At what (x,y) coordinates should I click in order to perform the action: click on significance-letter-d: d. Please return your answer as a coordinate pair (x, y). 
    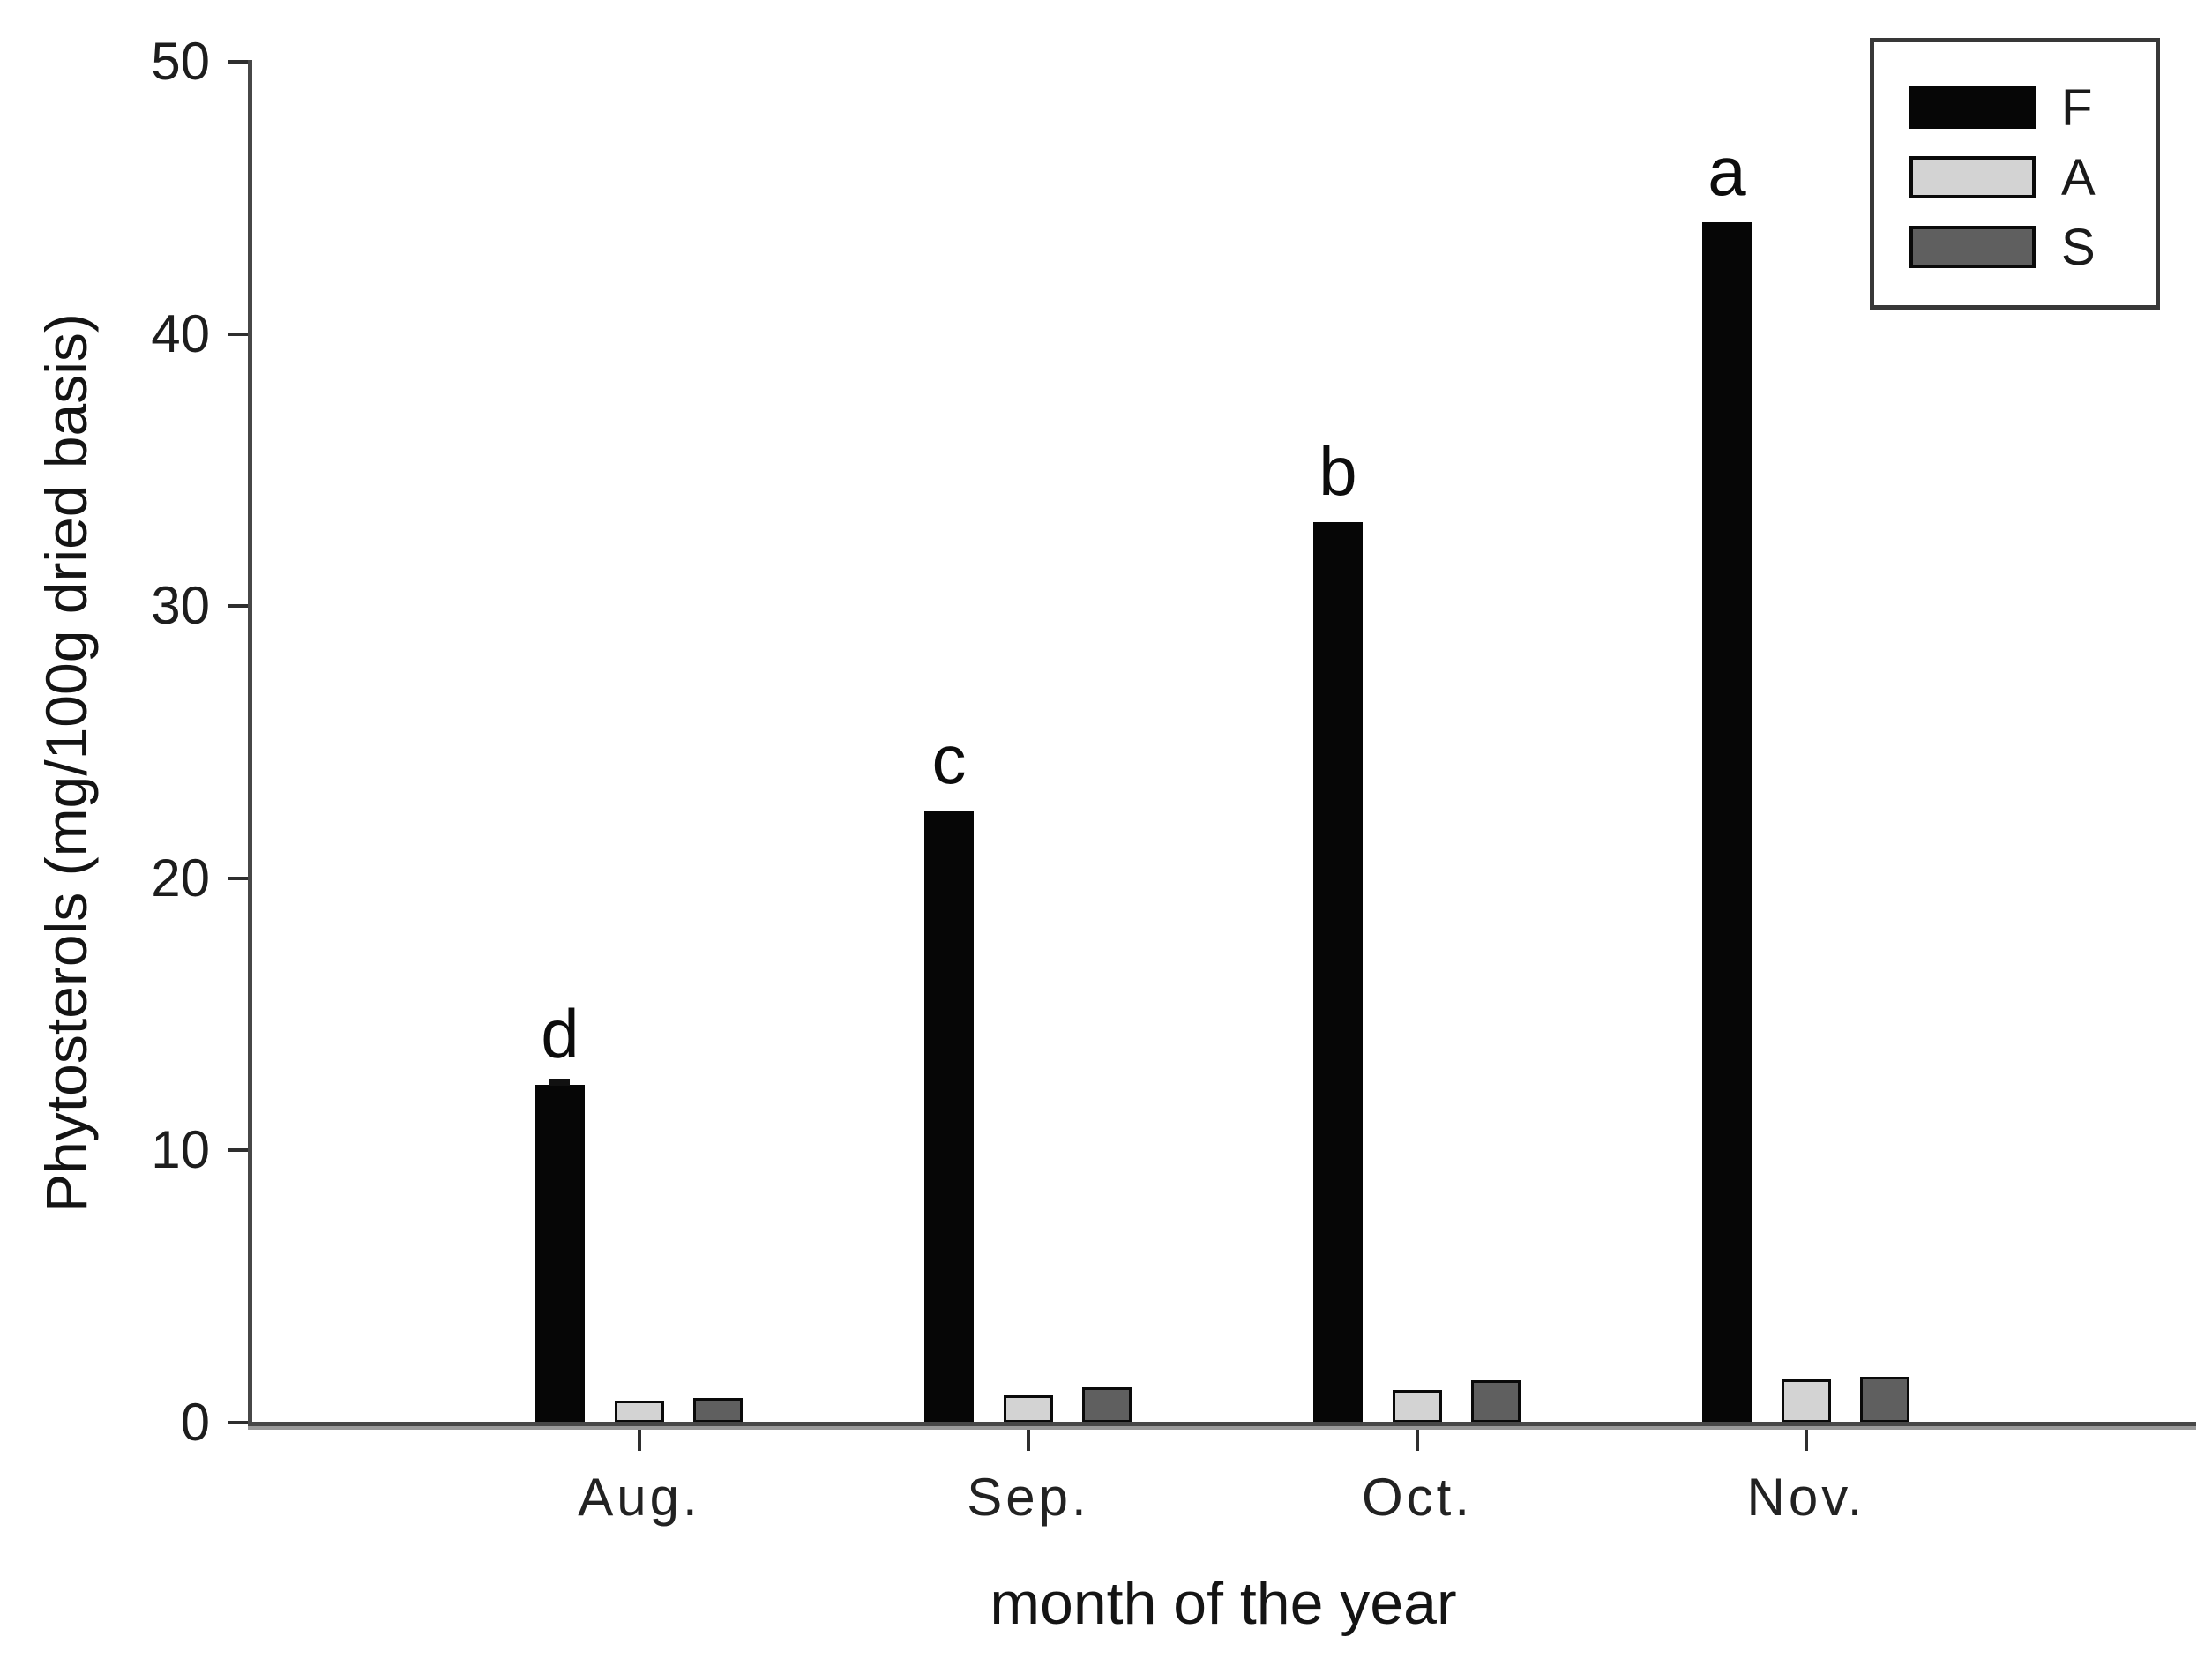
    Looking at the image, I should click on (560, 1033).